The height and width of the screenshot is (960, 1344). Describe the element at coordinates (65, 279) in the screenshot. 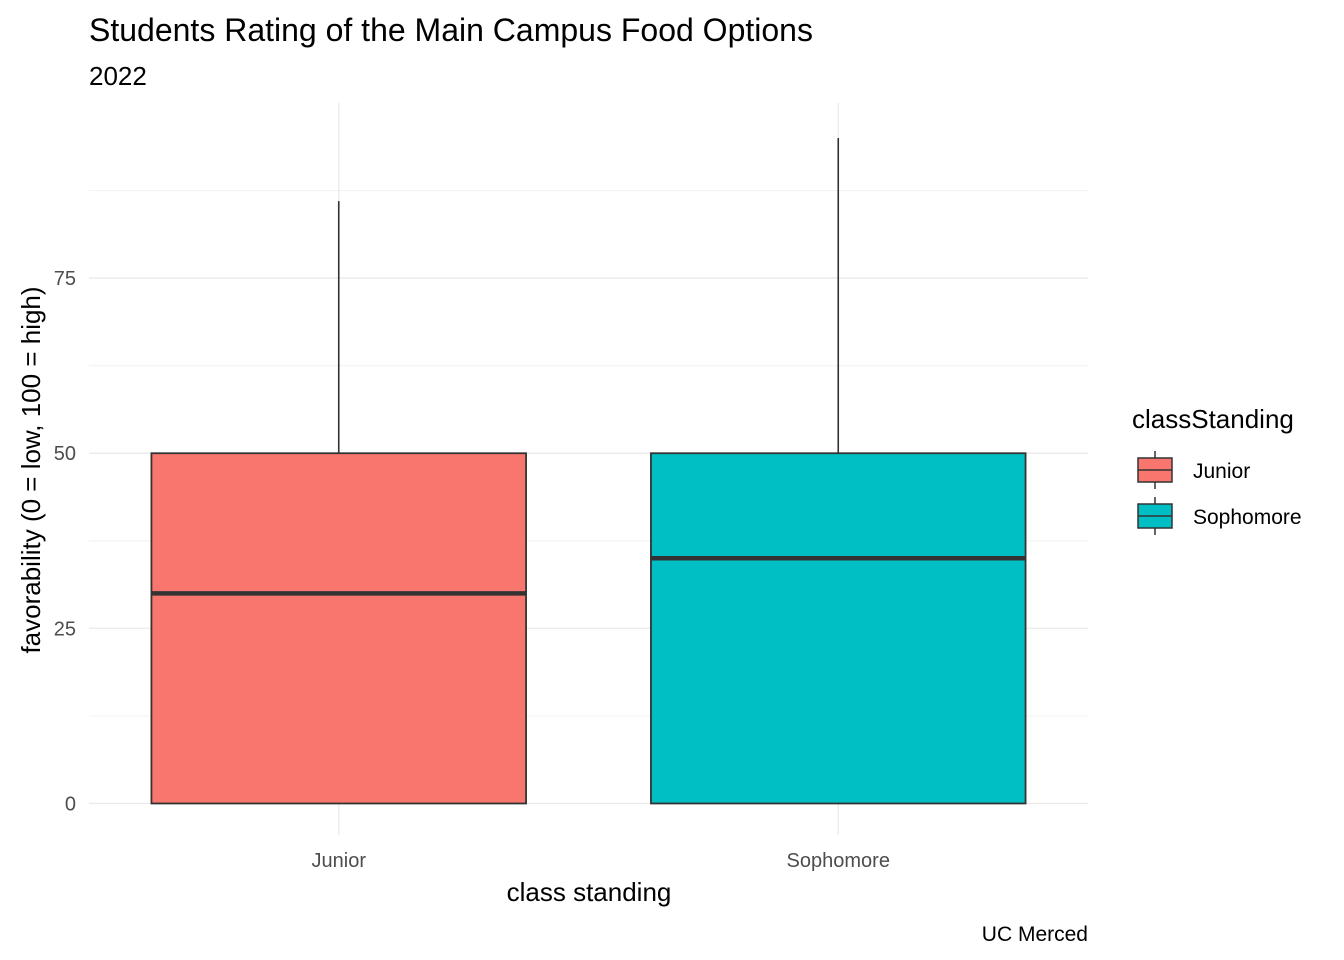

I see `y-tick-label: 75` at that location.